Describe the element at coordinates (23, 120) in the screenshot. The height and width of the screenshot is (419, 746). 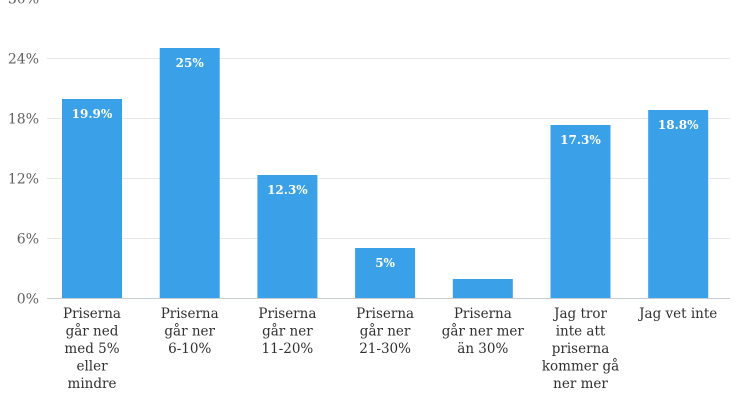
I see `y-tick-label: 18%` at that location.